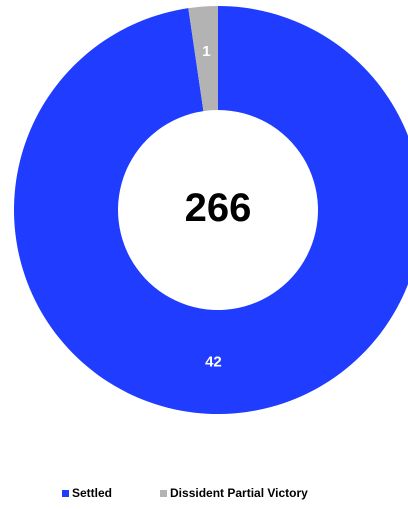 The image size is (408, 509). What do you see at coordinates (65, 493) in the screenshot?
I see `legend-swatch-settled` at bounding box center [65, 493].